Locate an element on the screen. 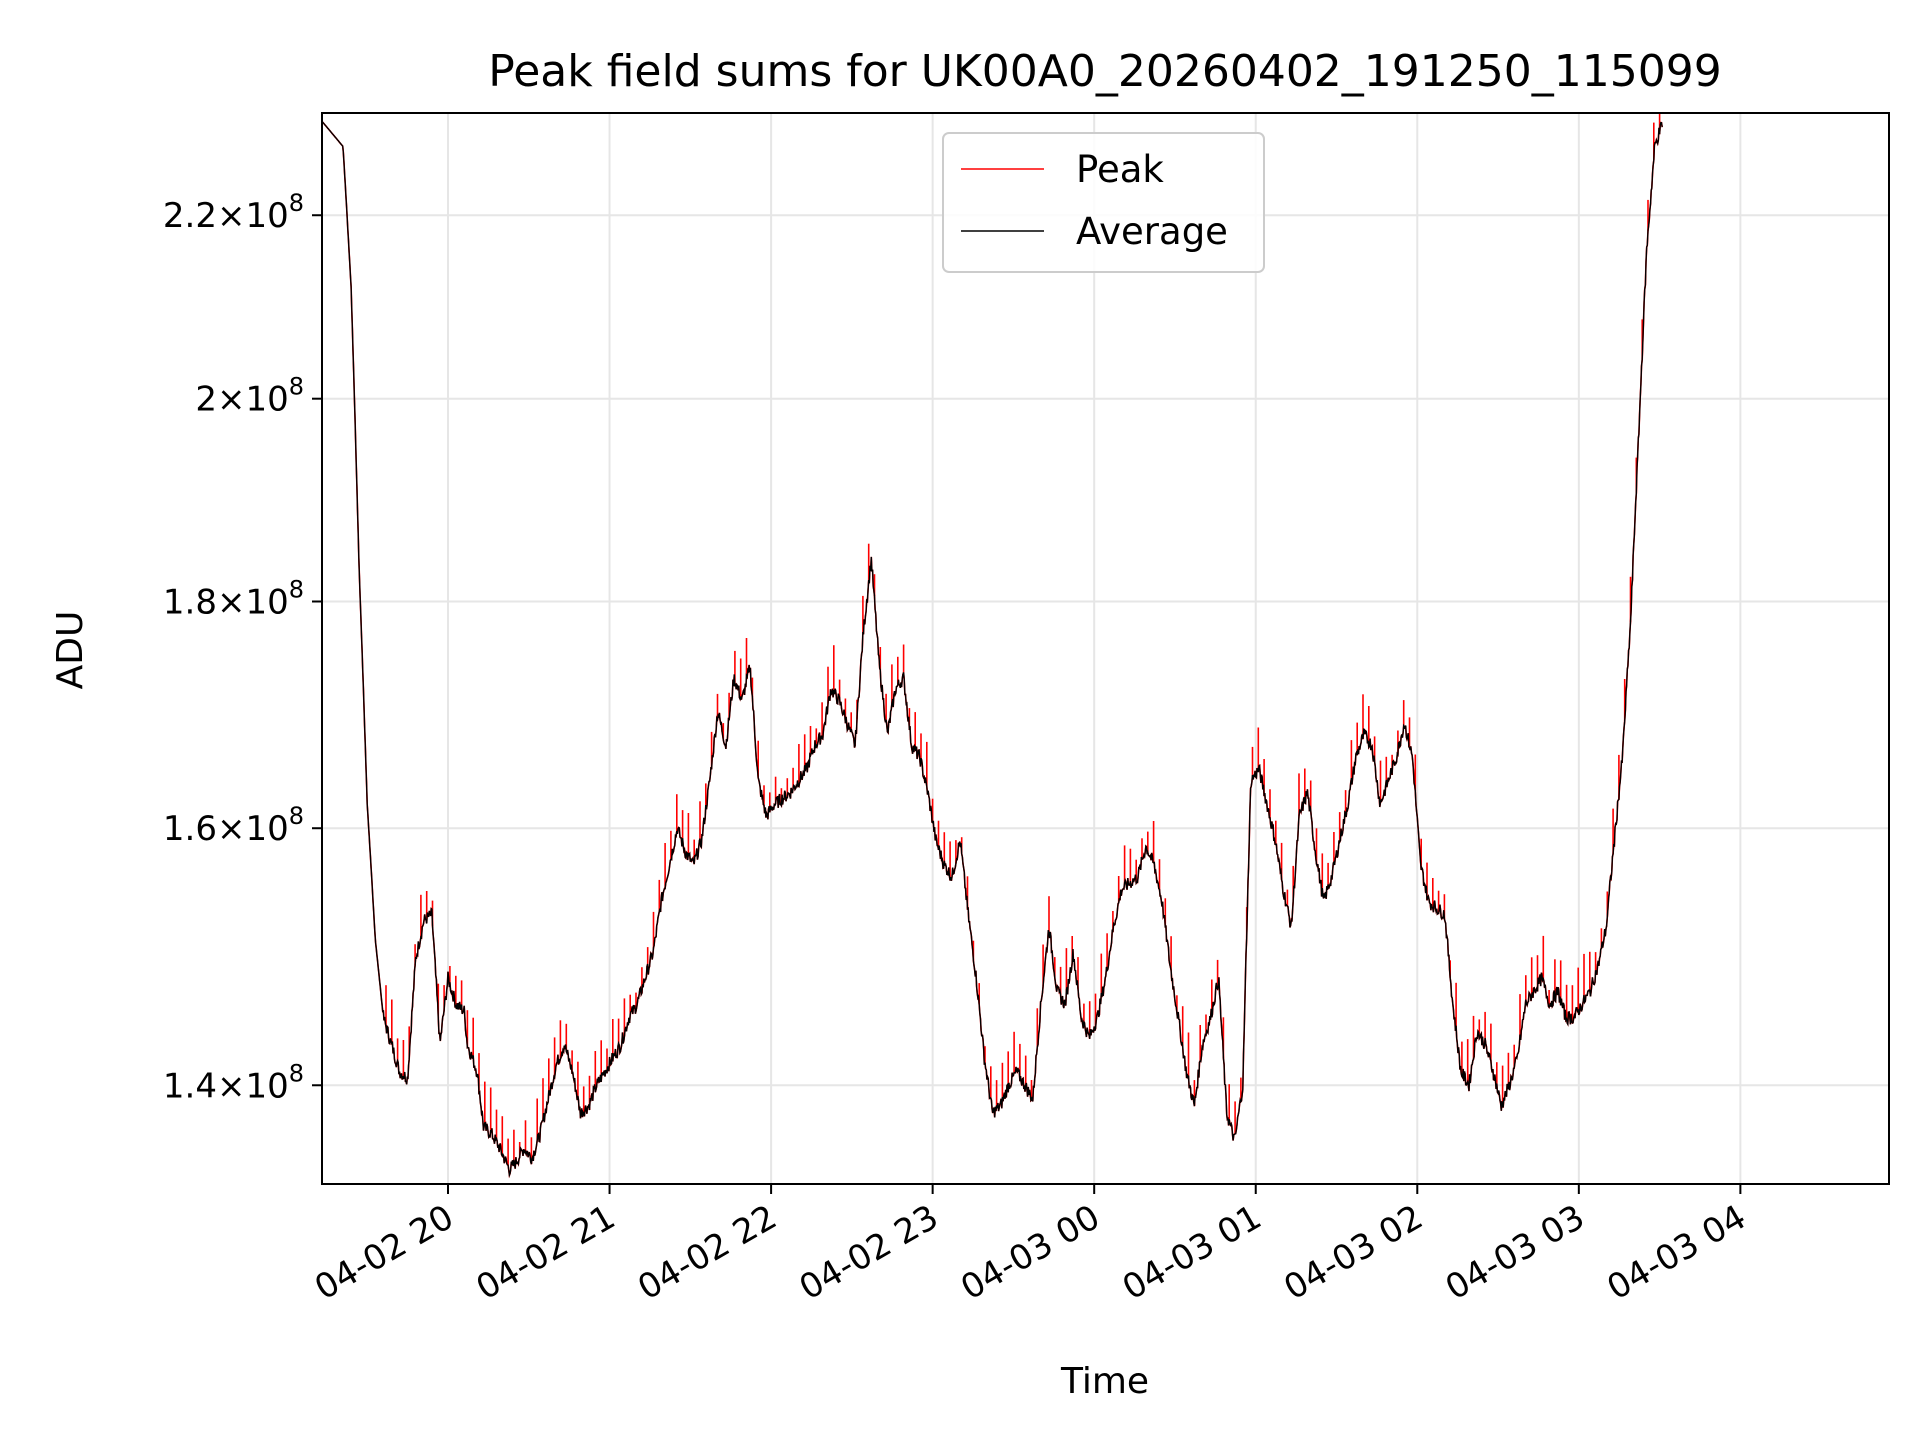  y-tick-label: 1.6×108 is located at coordinates (233, 825).